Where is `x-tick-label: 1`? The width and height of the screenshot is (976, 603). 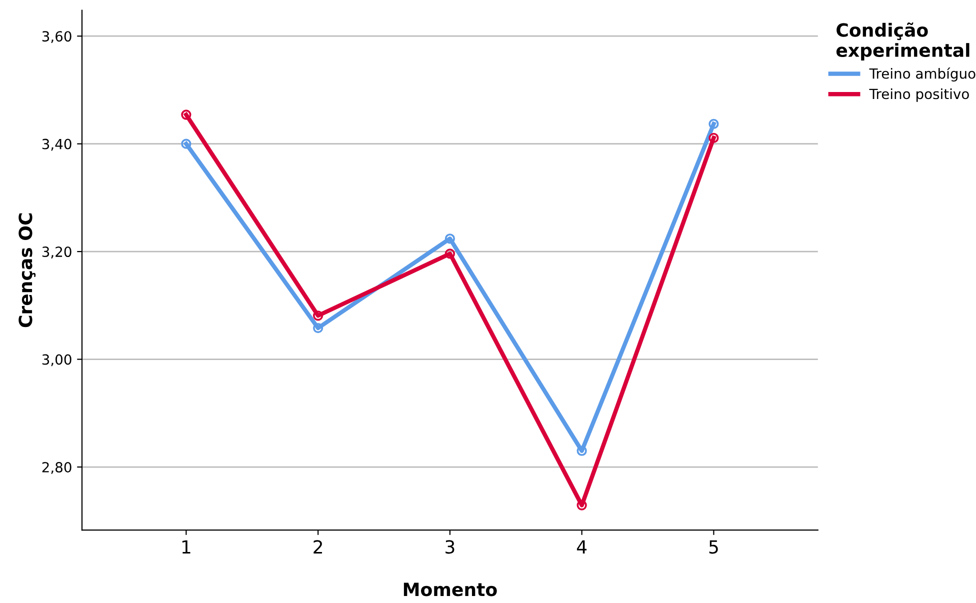
x-tick-label: 1 is located at coordinates (186, 547).